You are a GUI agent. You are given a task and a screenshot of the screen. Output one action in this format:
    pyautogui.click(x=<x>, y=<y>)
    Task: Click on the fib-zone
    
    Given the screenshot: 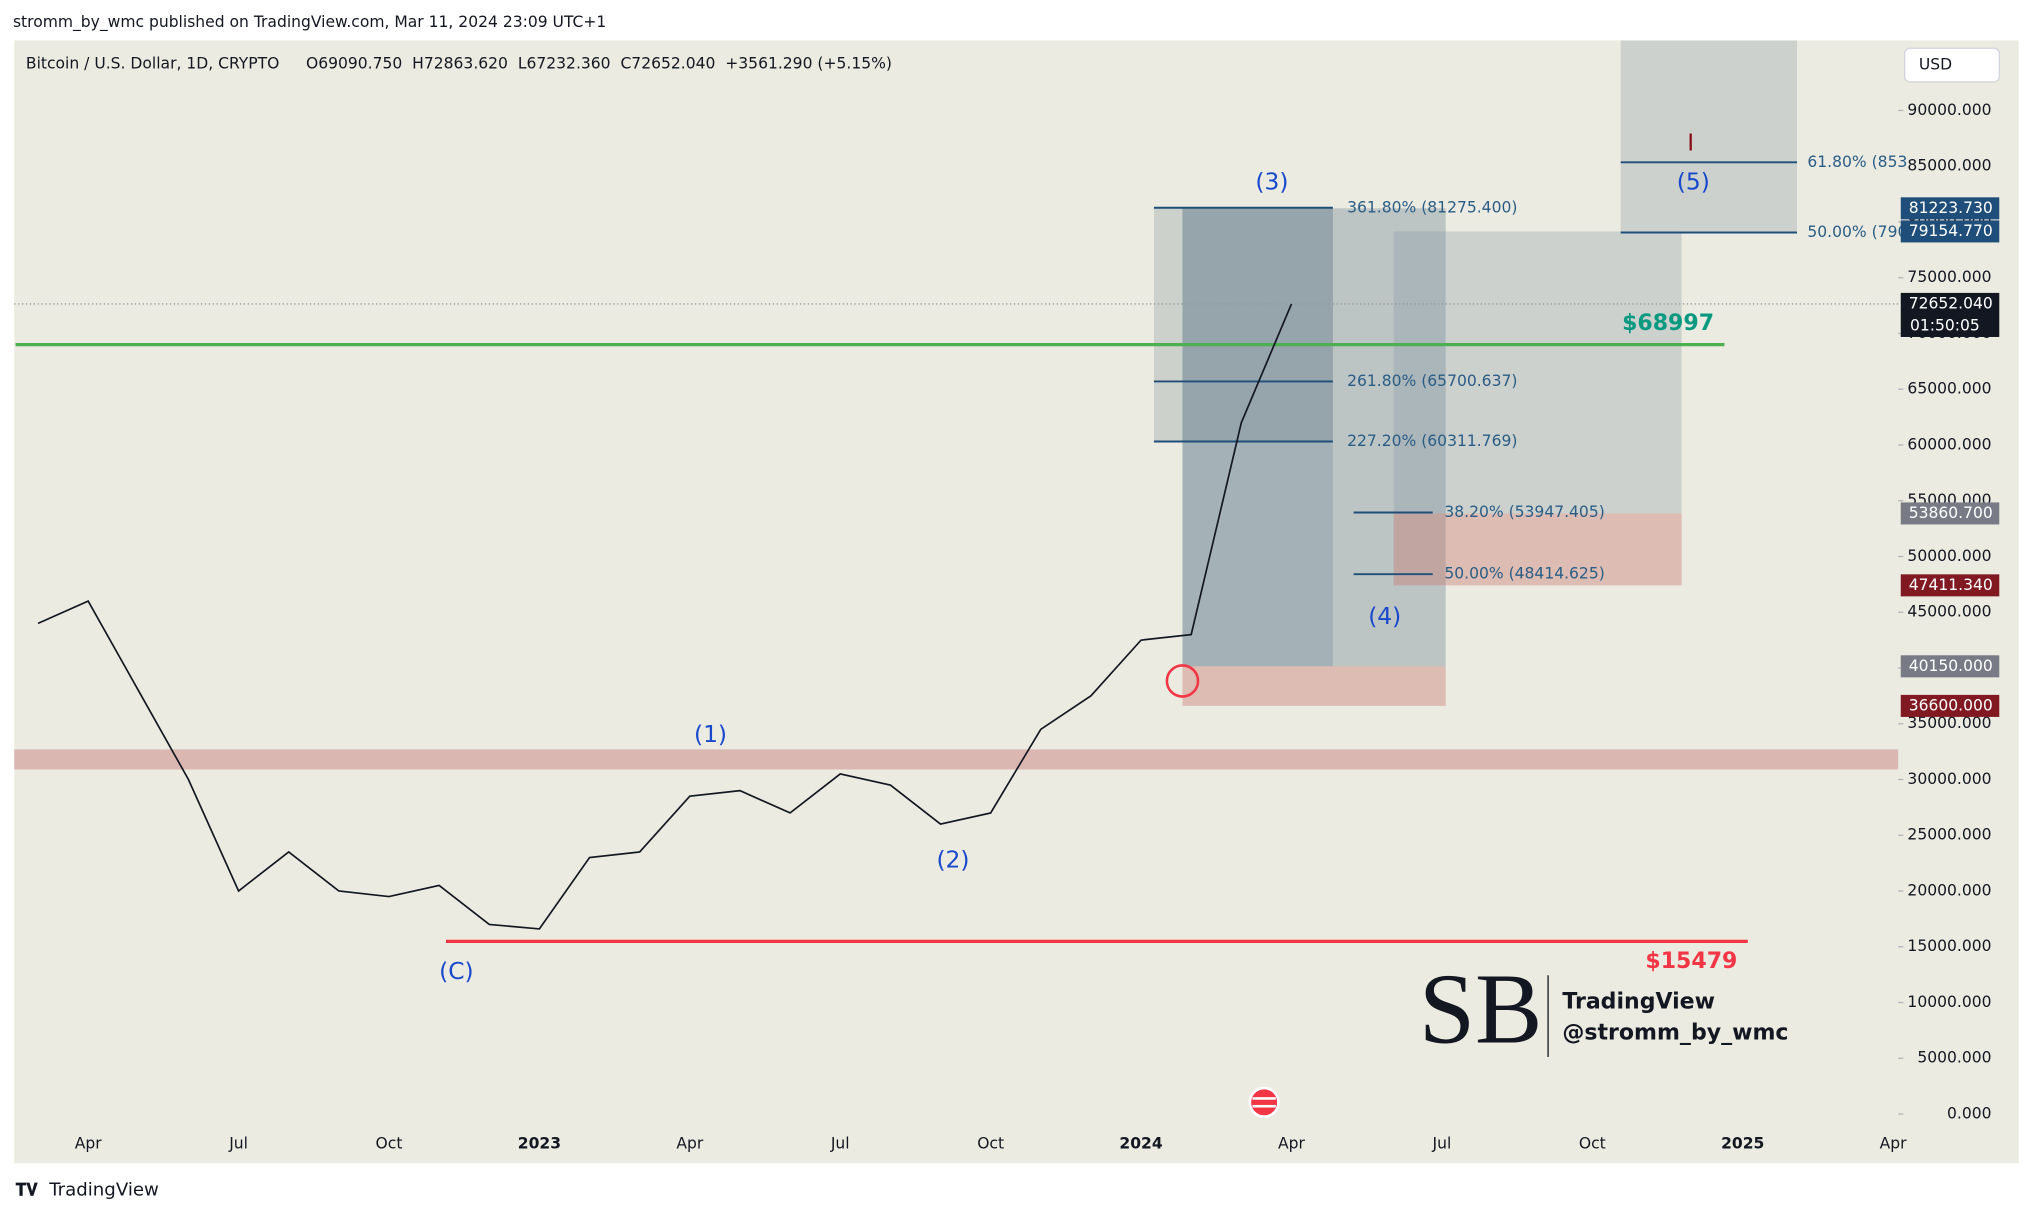 What is the action you would take?
    pyautogui.click(x=1243, y=324)
    